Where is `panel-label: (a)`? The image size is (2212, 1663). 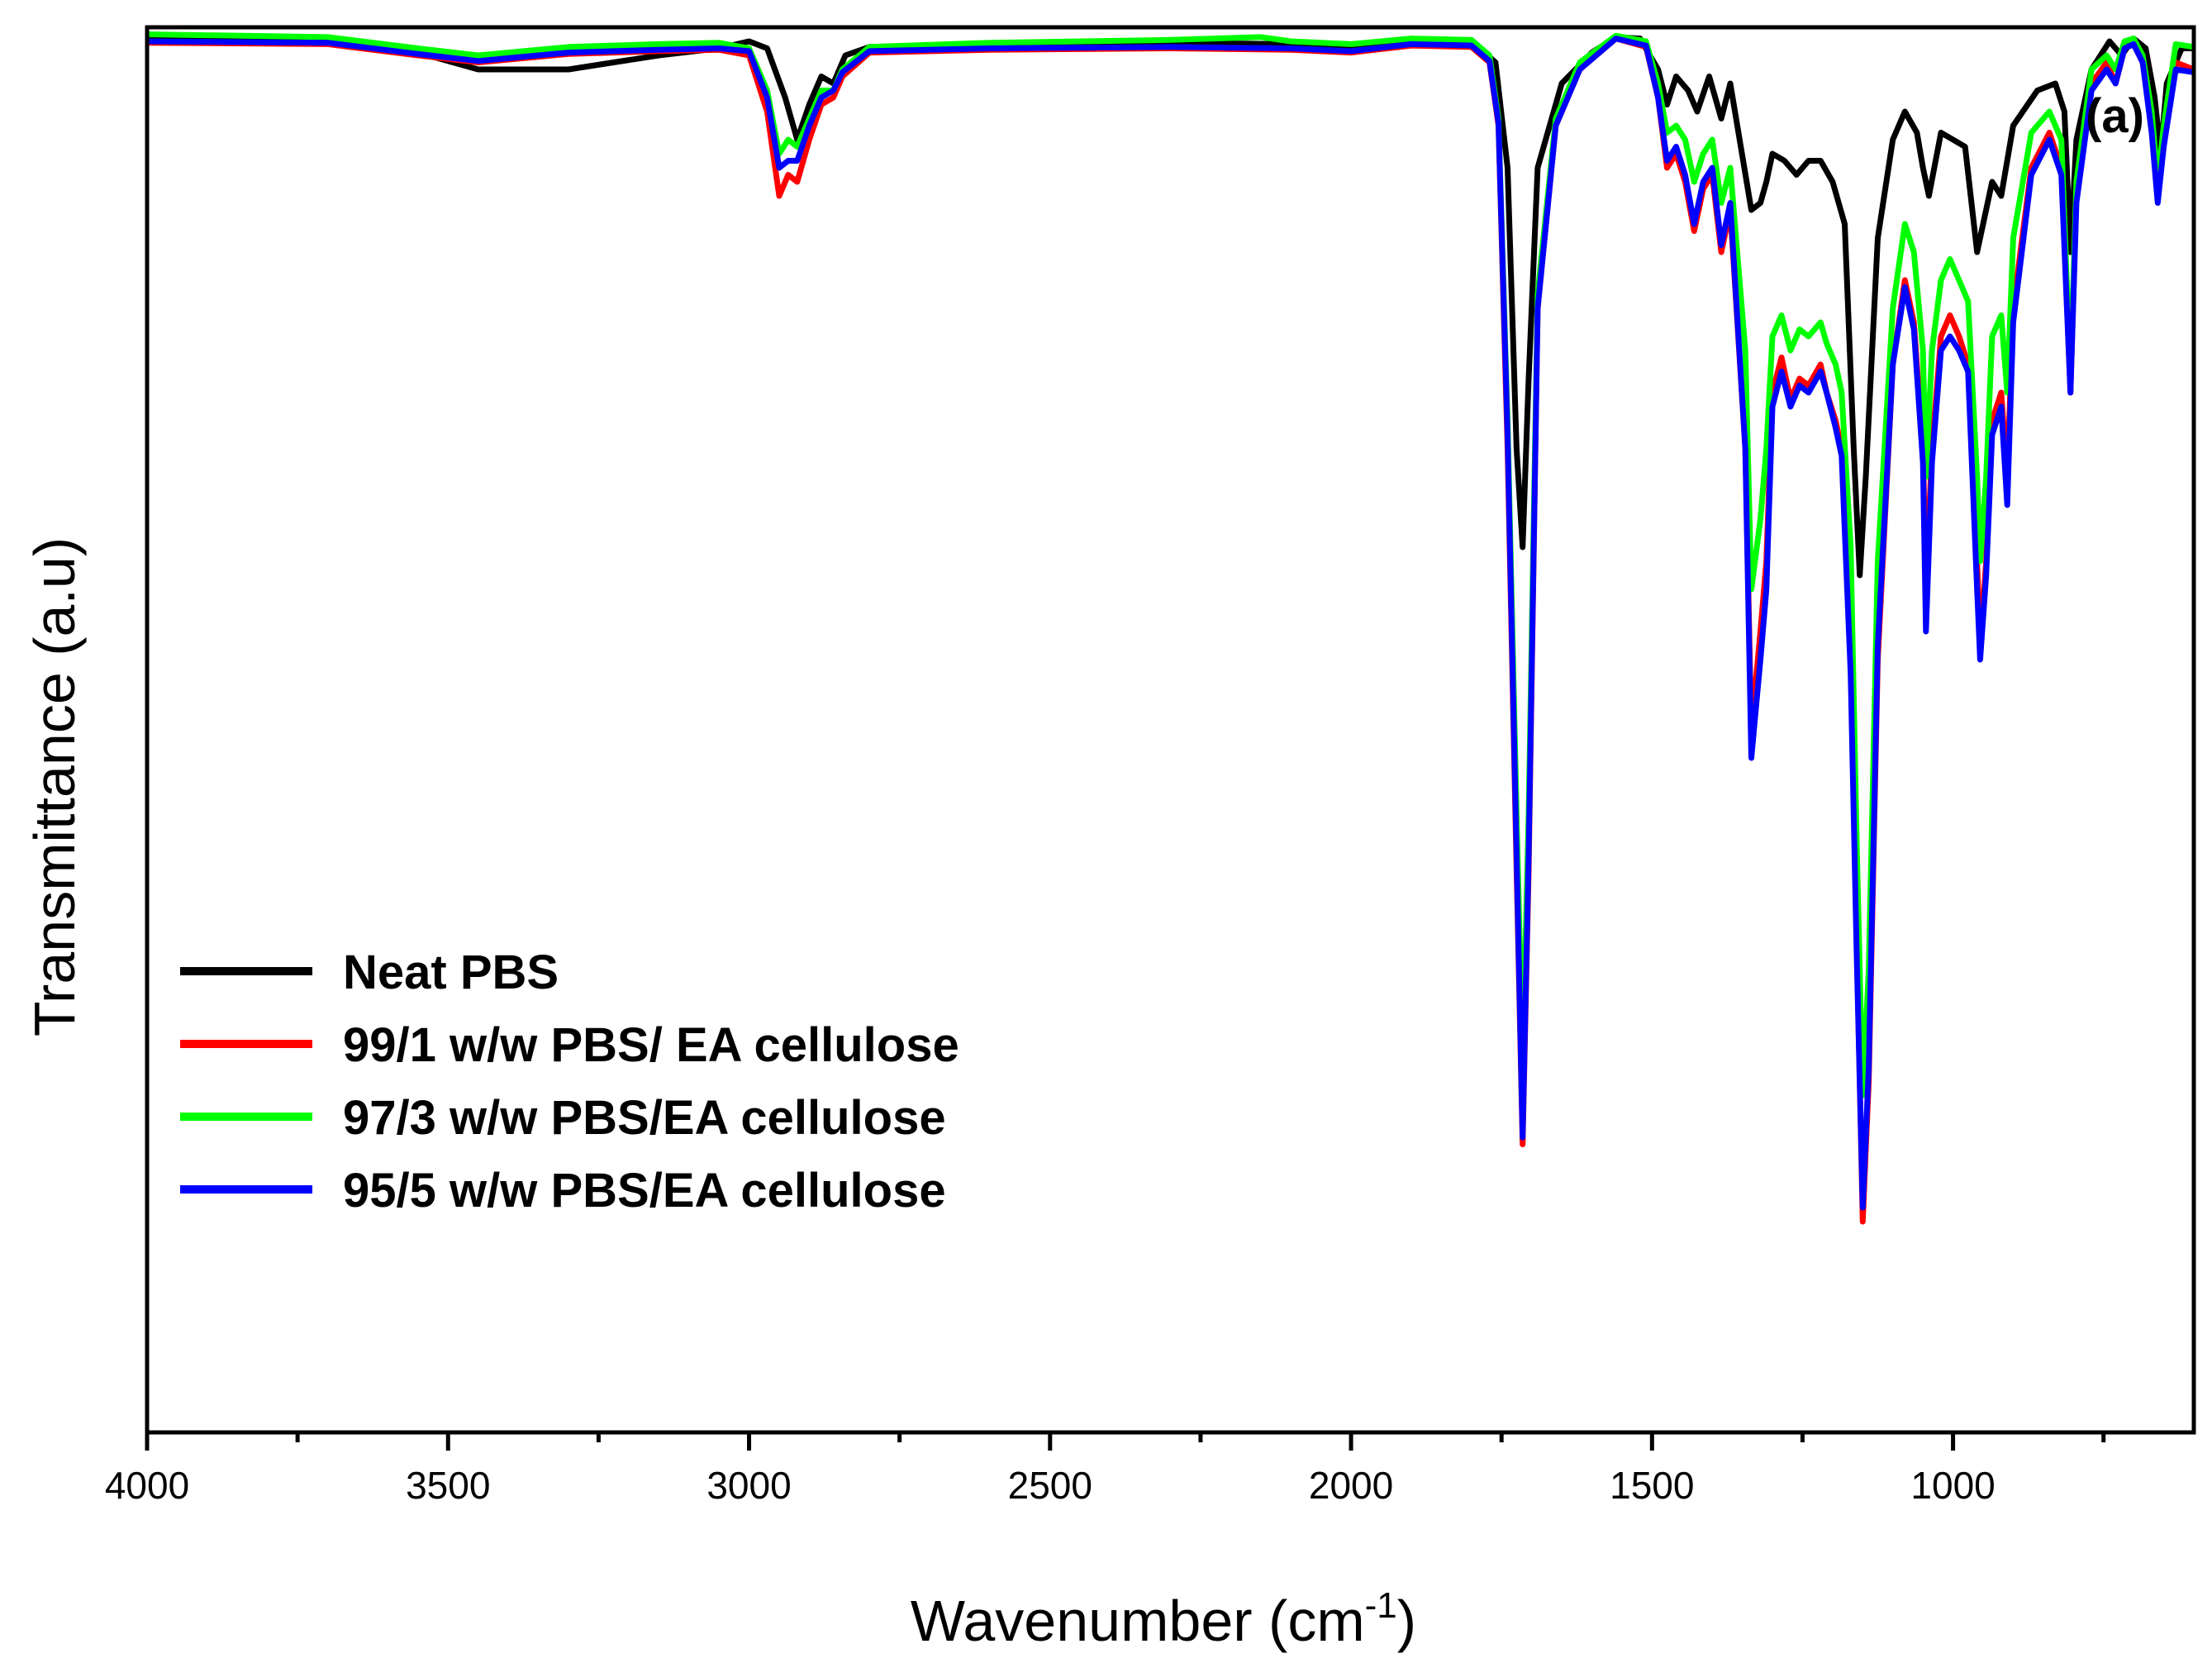
panel-label: (a) is located at coordinates (2115, 116).